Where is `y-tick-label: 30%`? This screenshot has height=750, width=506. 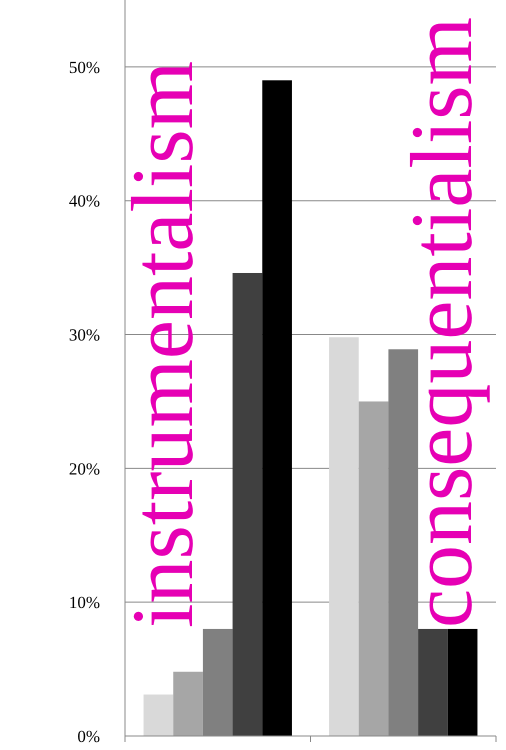
y-tick-label: 30% is located at coordinates (84, 334).